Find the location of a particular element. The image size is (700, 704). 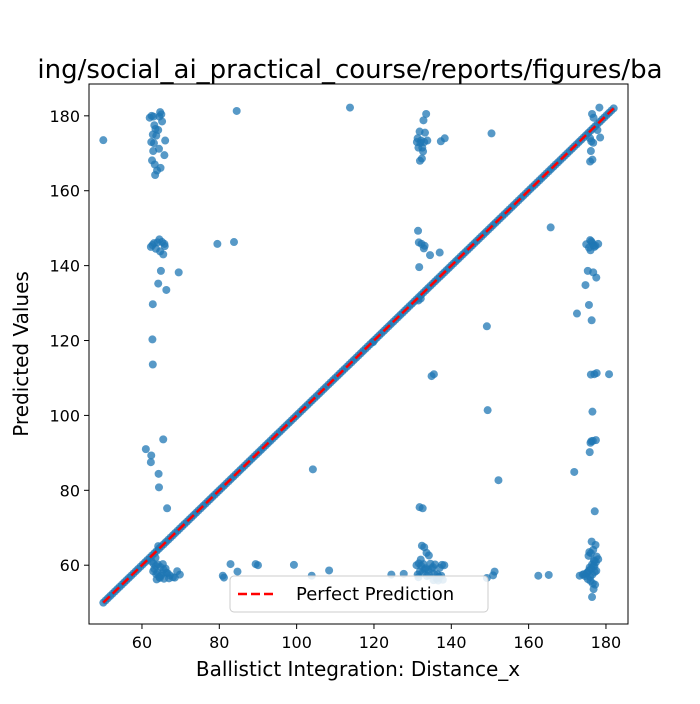

legend-box is located at coordinates (359, 594).